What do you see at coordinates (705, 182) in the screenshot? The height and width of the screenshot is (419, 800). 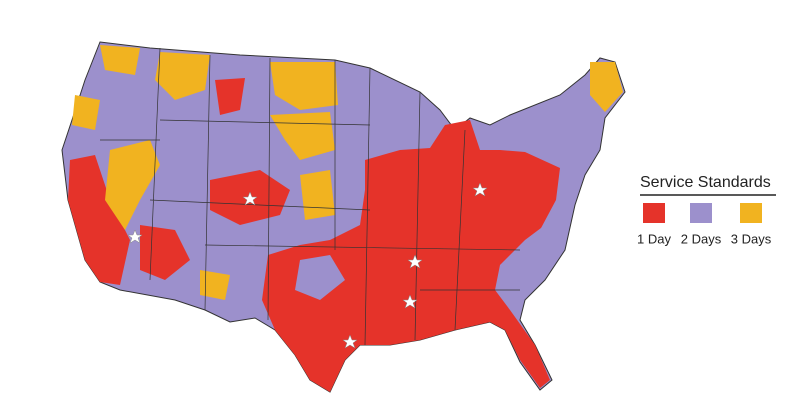 I see `legend-title: Service Standards` at bounding box center [705, 182].